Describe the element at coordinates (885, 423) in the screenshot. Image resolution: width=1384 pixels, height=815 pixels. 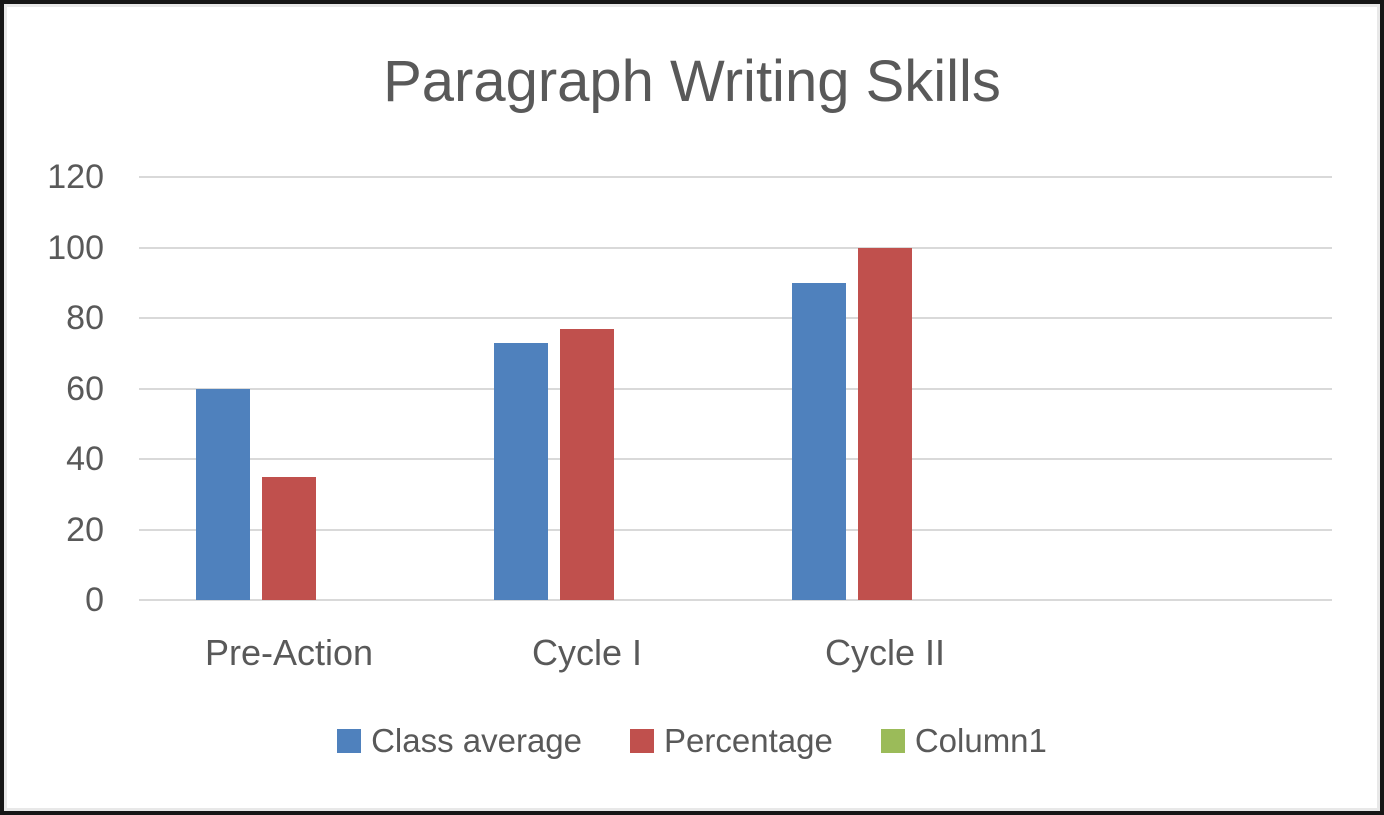
I see `bar-percentage-cycle-ii` at that location.